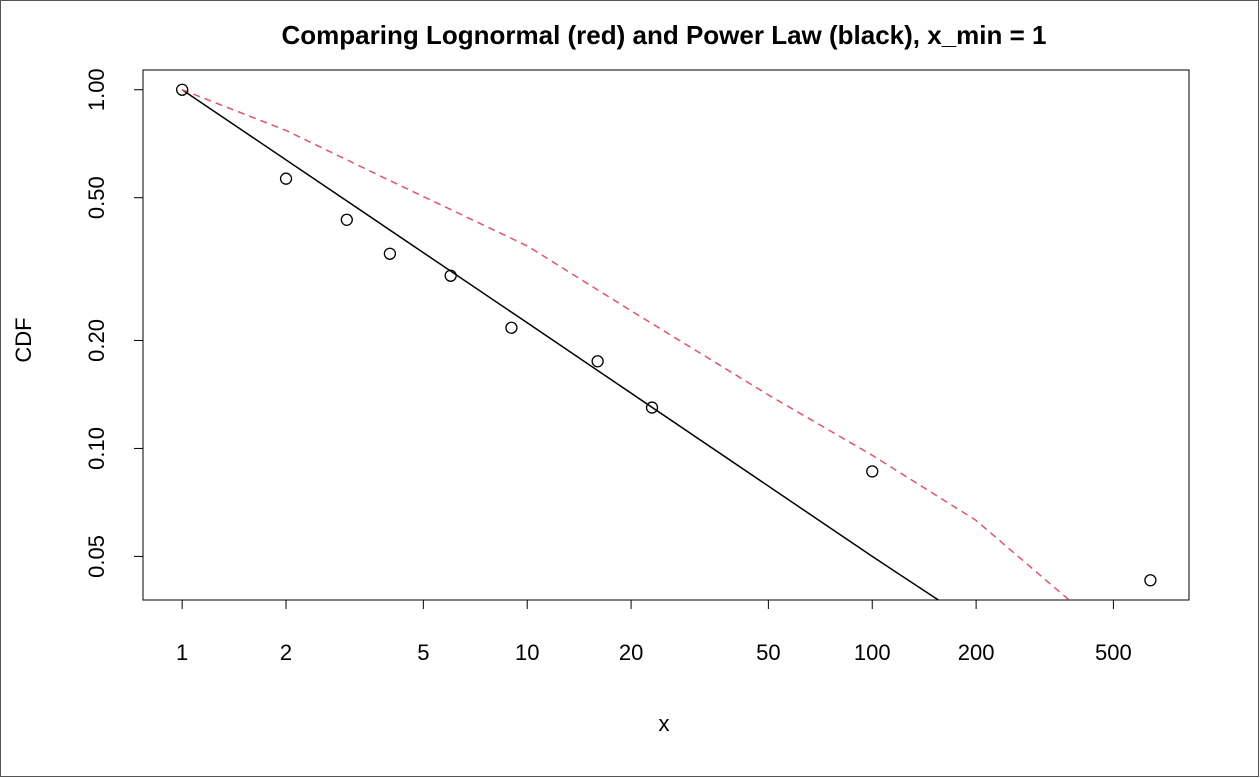 The image size is (1260, 778). Describe the element at coordinates (96, 197) in the screenshot. I see `y-tick-label: 0.50` at that location.